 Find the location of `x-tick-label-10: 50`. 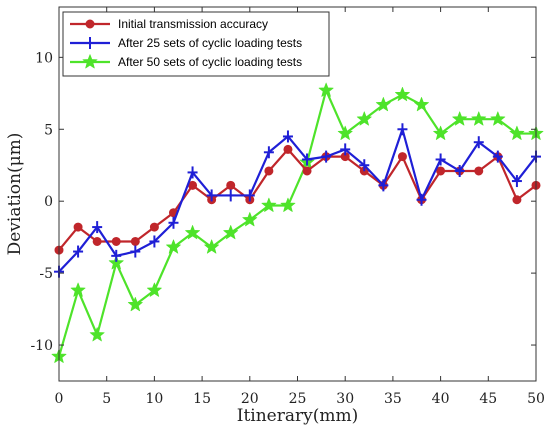

x-tick-label-10: 50 is located at coordinates (536, 399).